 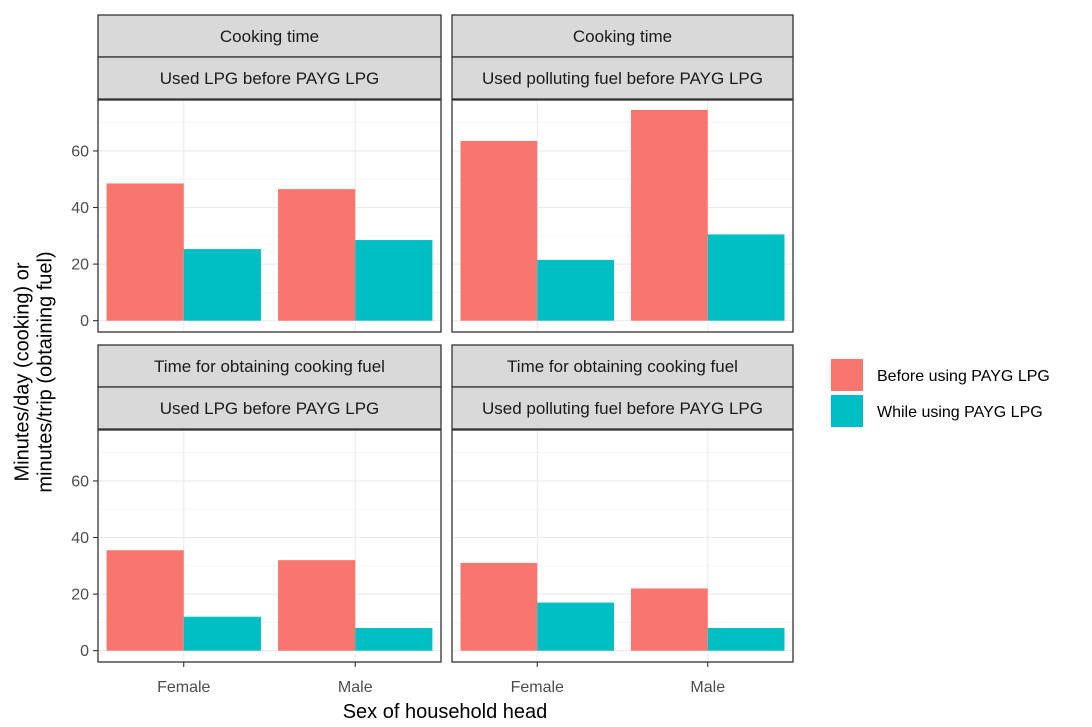 What do you see at coordinates (46, 371) in the screenshot?
I see `y-axis-title-line: minutes/trip (obtaining fuel)` at bounding box center [46, 371].